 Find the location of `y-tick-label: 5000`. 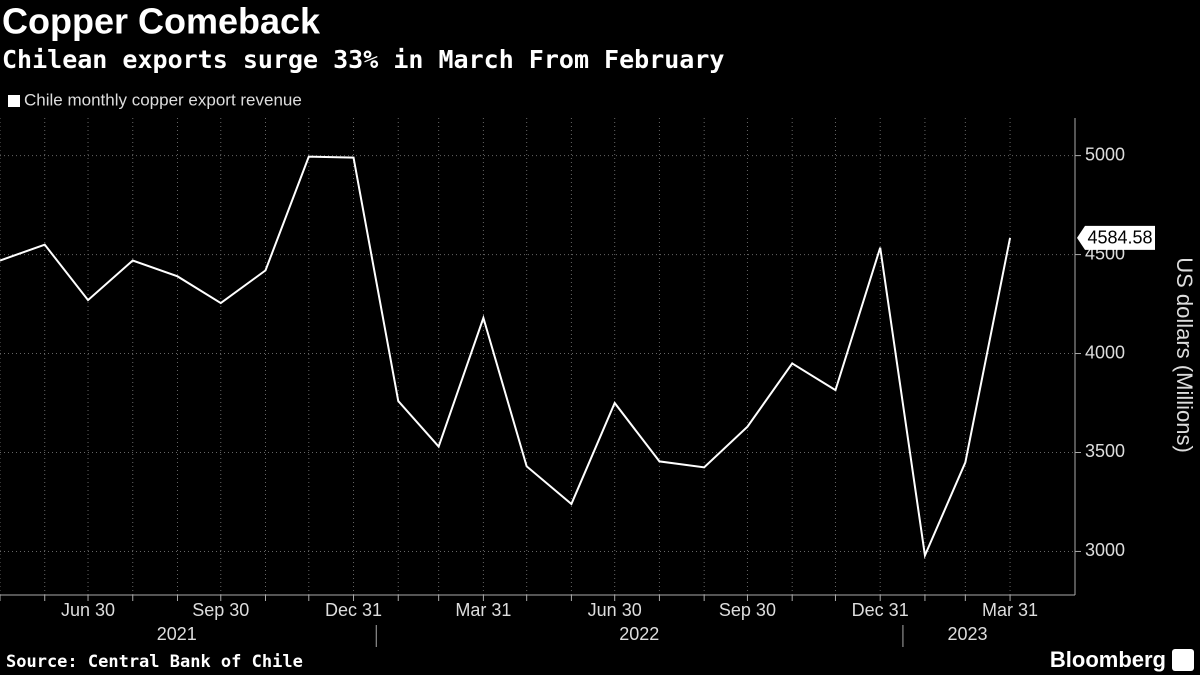

y-tick-label: 5000 is located at coordinates (1105, 154).